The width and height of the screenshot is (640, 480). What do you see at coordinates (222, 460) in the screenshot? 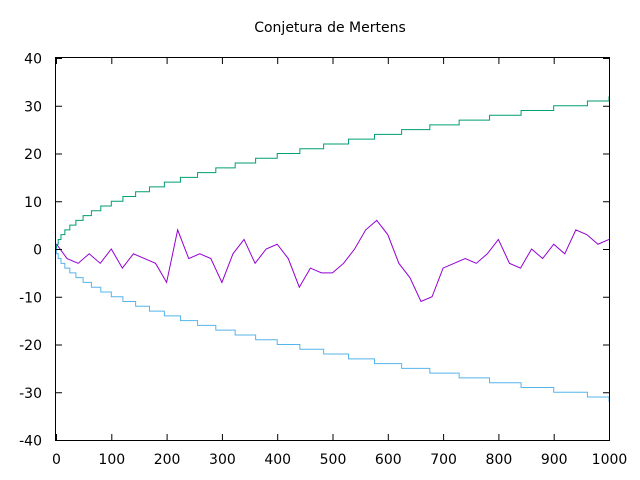
I see `x-tick-label: 300` at bounding box center [222, 460].